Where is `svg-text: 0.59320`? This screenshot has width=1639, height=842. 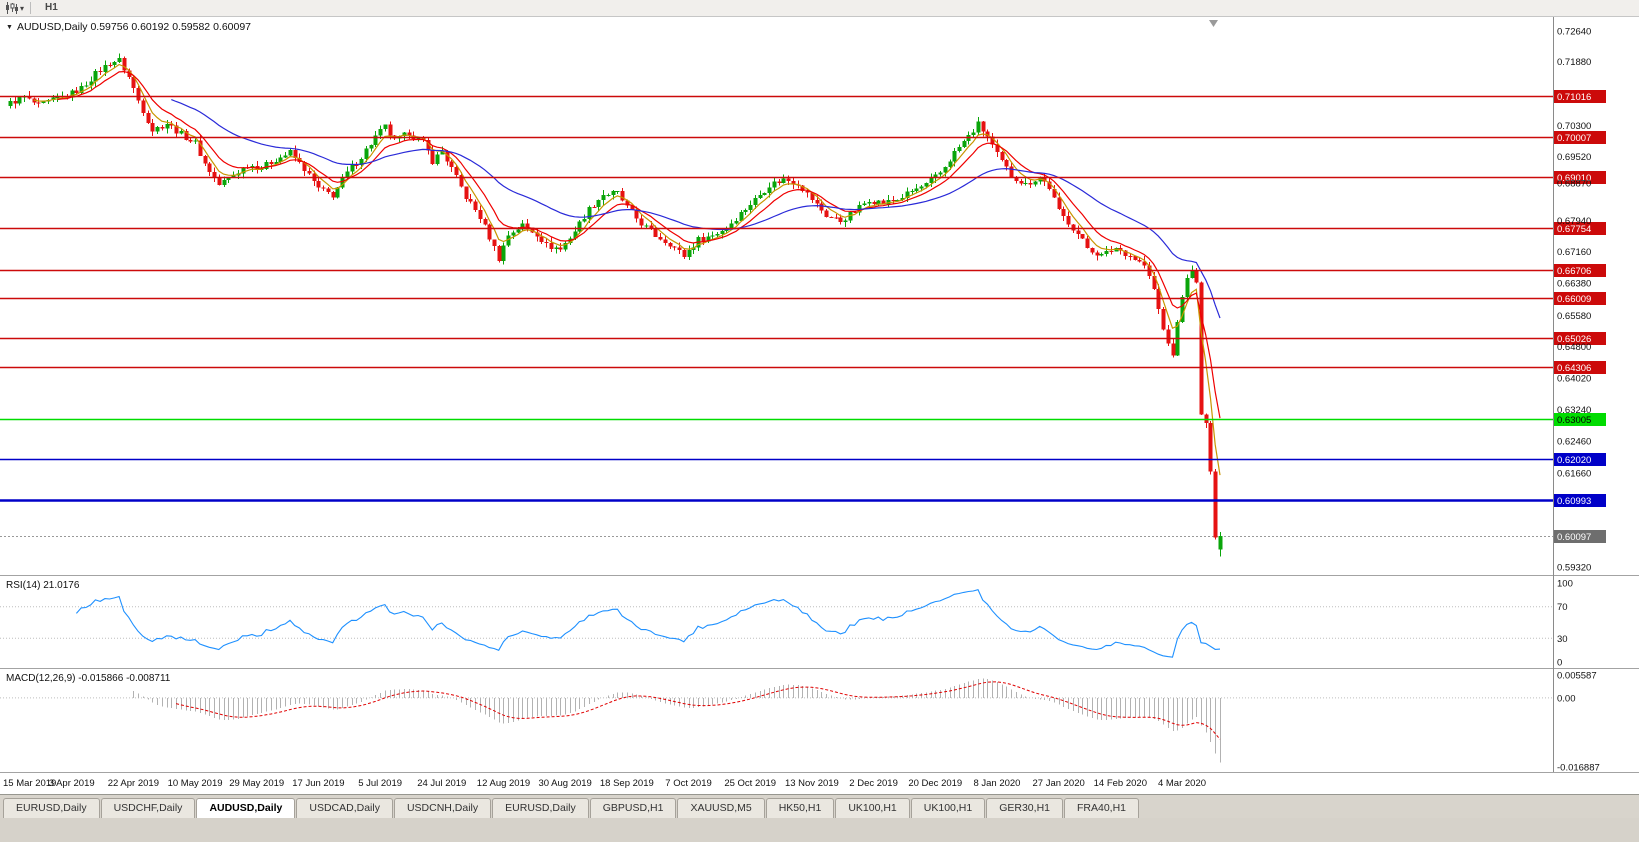 svg-text: 0.59320 is located at coordinates (1574, 568).